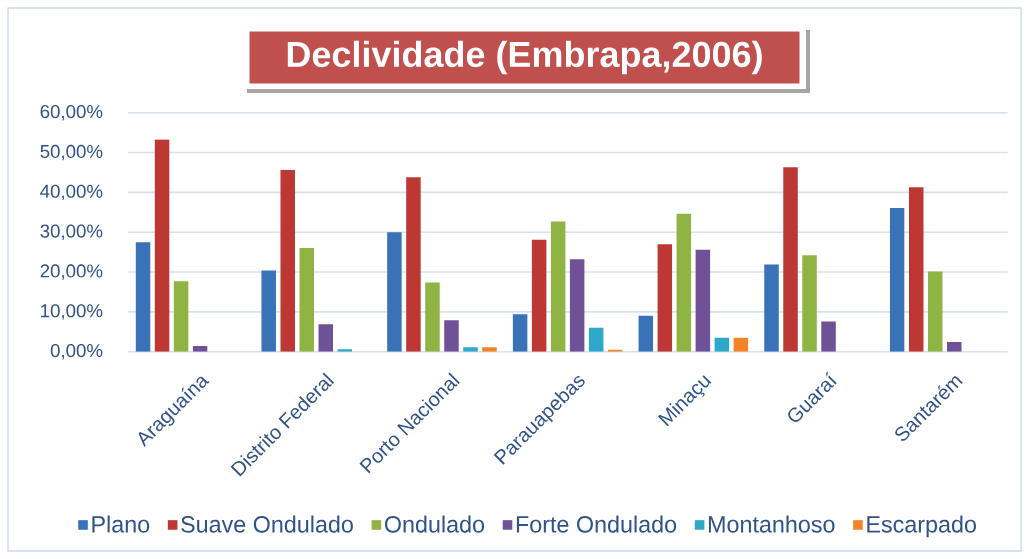 The image size is (1029, 559). Describe the element at coordinates (71, 272) in the screenshot. I see `y-tick-label: 20,00%` at that location.